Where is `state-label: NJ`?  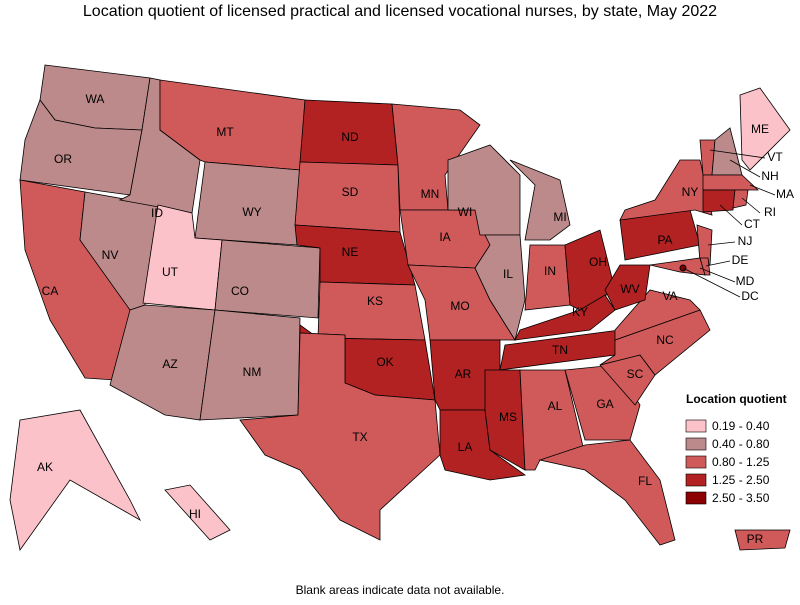 state-label: NJ is located at coordinates (745, 241).